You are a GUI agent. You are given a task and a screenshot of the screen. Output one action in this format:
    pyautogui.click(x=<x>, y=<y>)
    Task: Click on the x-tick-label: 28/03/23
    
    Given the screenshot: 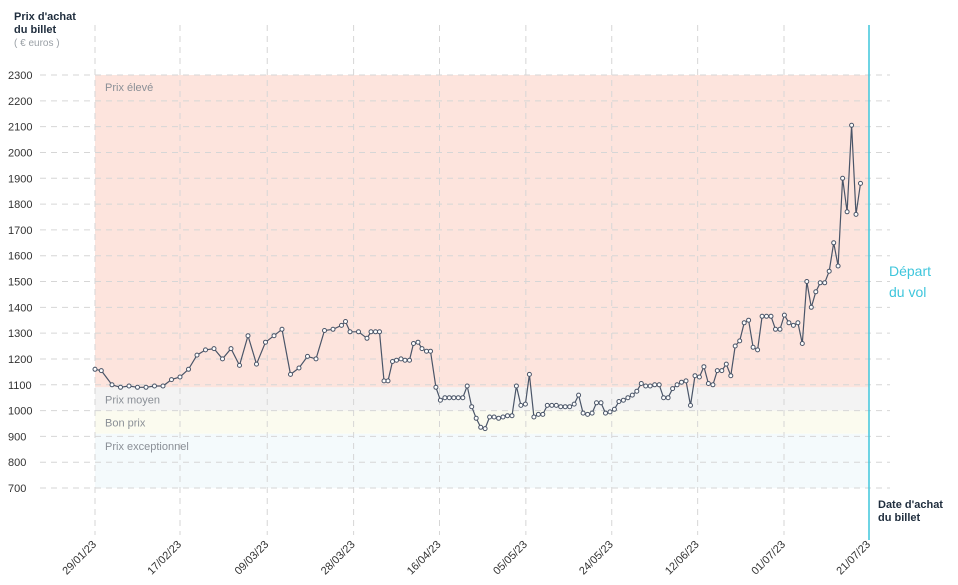 What is the action you would take?
    pyautogui.click(x=338, y=558)
    